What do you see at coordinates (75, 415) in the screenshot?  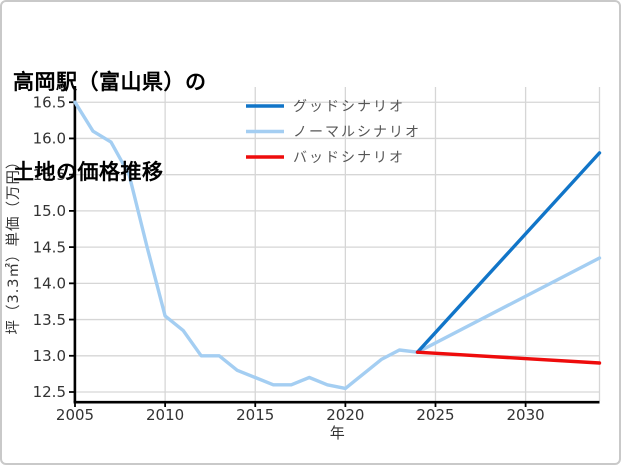 I see `x-tick-label: 2005` at bounding box center [75, 415].